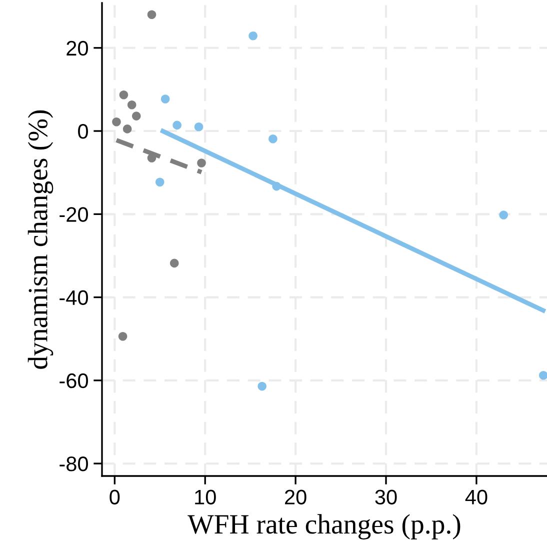 This screenshot has width=547, height=554. Describe the element at coordinates (74, 214) in the screenshot. I see `y-tick-label: -20` at that location.